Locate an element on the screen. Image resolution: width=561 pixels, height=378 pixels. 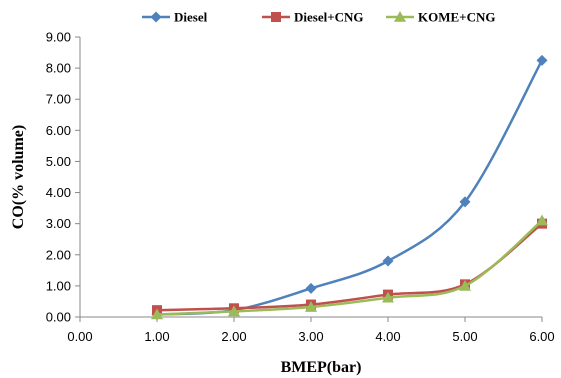
y-tick-label: 8.00 is located at coordinates (58, 68).